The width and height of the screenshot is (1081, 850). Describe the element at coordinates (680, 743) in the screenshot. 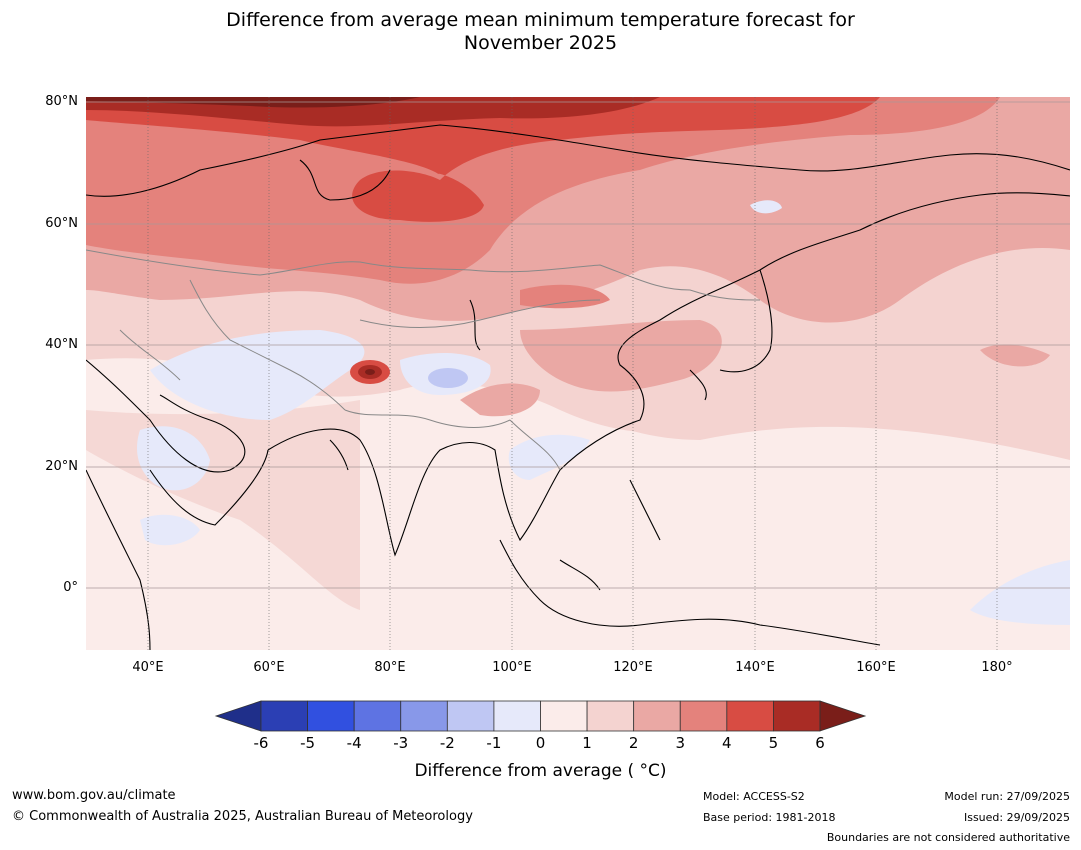

I see `colorbar-tick-label: 3` at that location.